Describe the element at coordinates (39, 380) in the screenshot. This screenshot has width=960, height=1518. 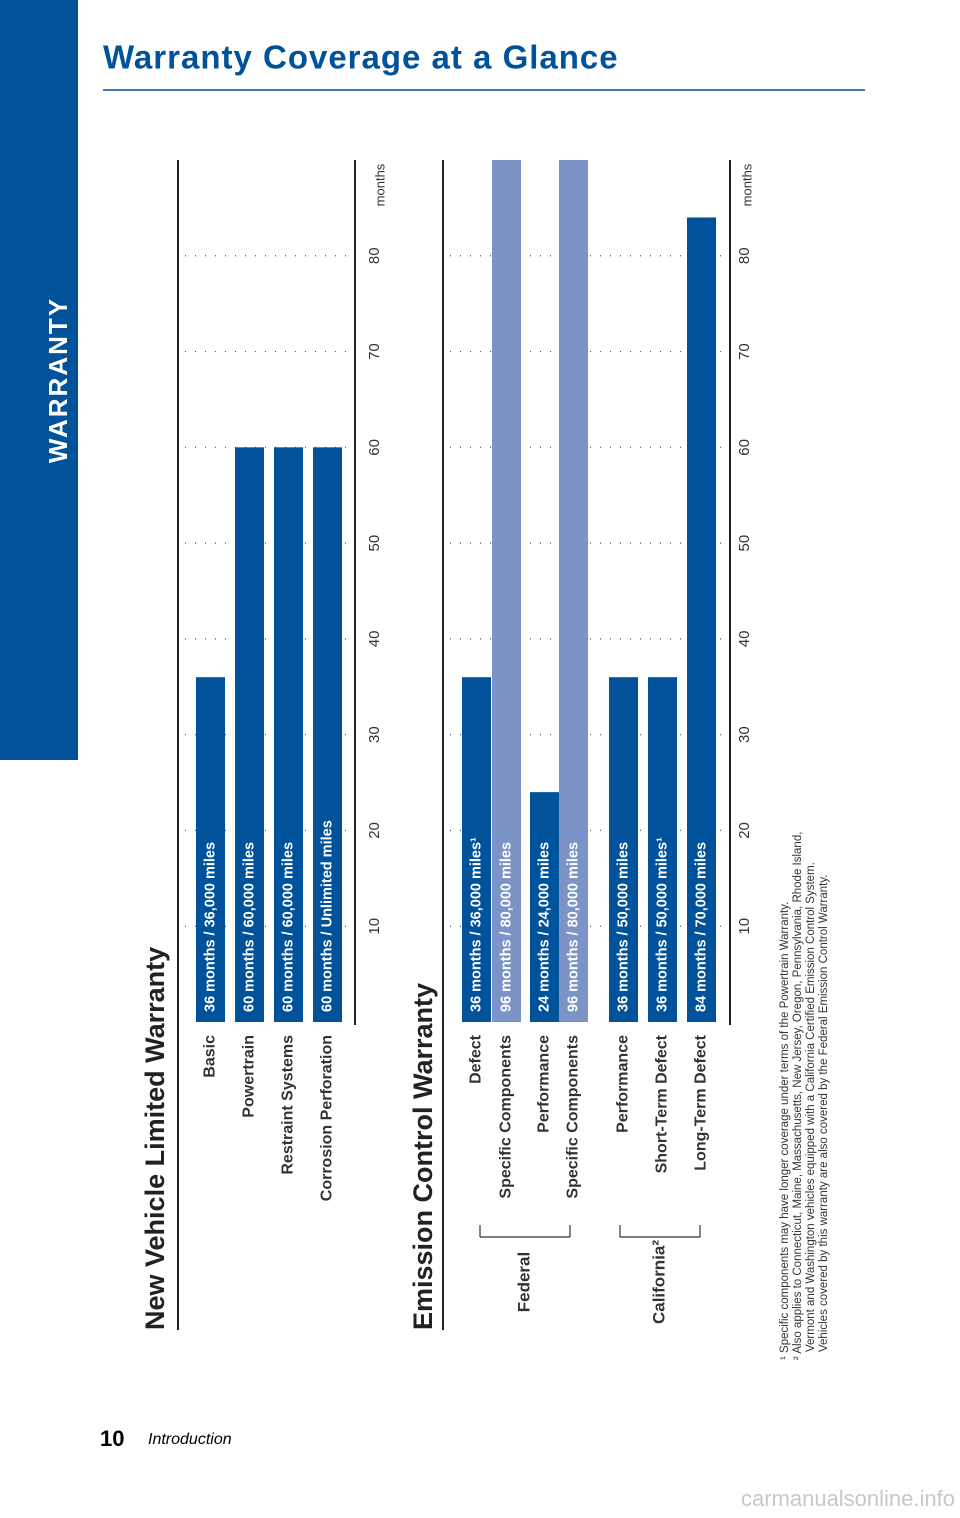
I see `side-tab` at that location.